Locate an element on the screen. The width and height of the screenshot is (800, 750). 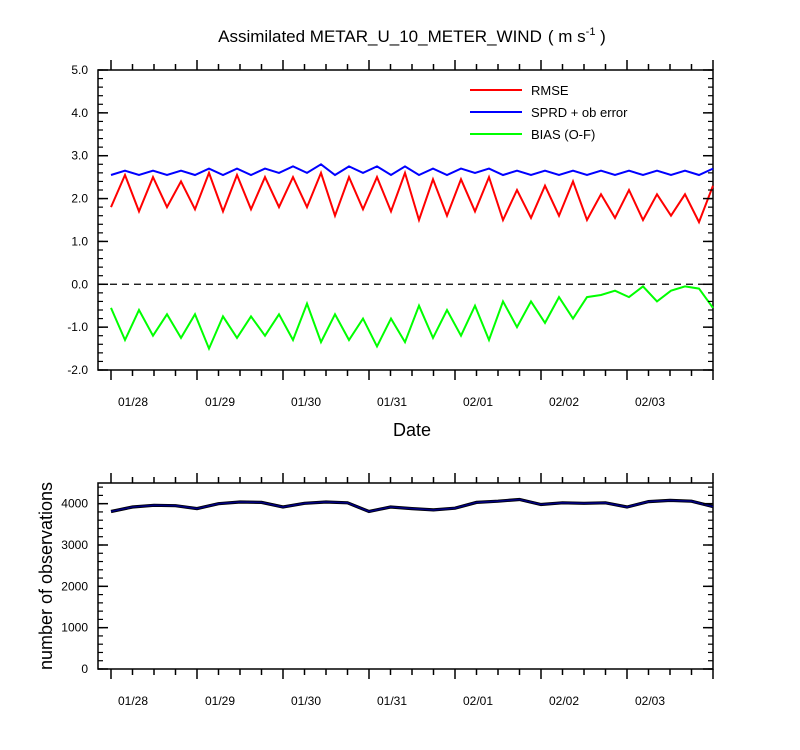
top-x-tick-label: 01/30 is located at coordinates (306, 402).